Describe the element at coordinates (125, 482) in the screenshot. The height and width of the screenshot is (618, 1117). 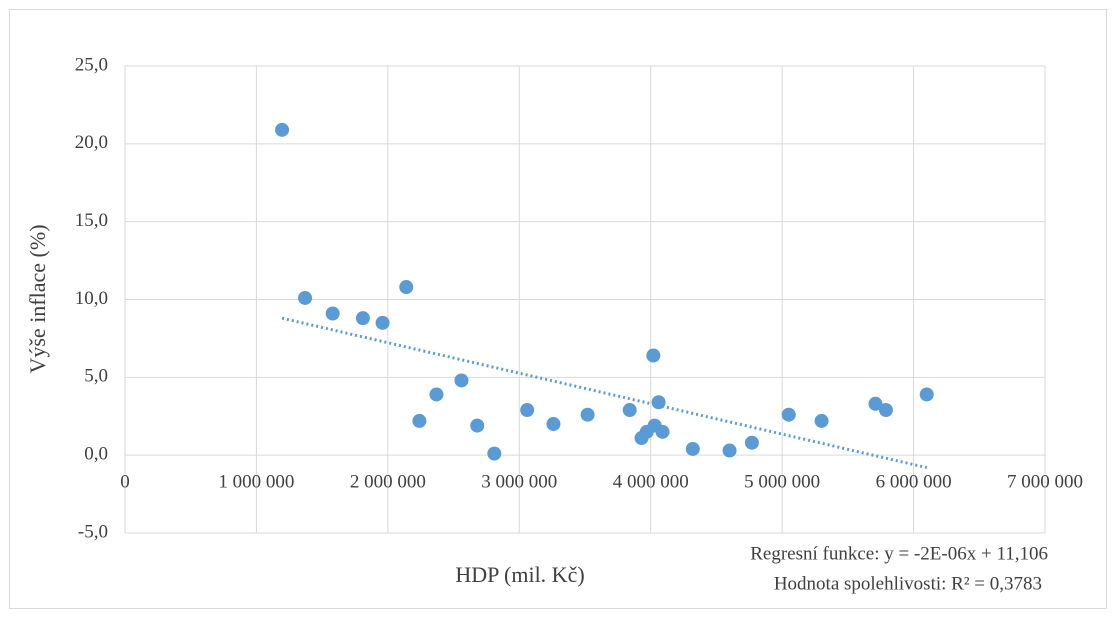
I see `x-tick-label: 0` at that location.